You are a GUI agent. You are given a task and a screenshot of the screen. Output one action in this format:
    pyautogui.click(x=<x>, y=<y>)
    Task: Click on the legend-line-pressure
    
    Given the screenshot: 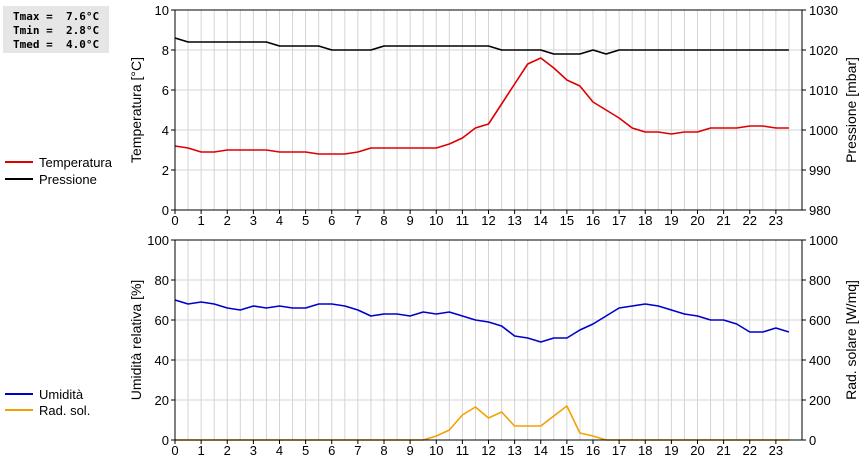 What is the action you would take?
    pyautogui.click(x=19, y=179)
    